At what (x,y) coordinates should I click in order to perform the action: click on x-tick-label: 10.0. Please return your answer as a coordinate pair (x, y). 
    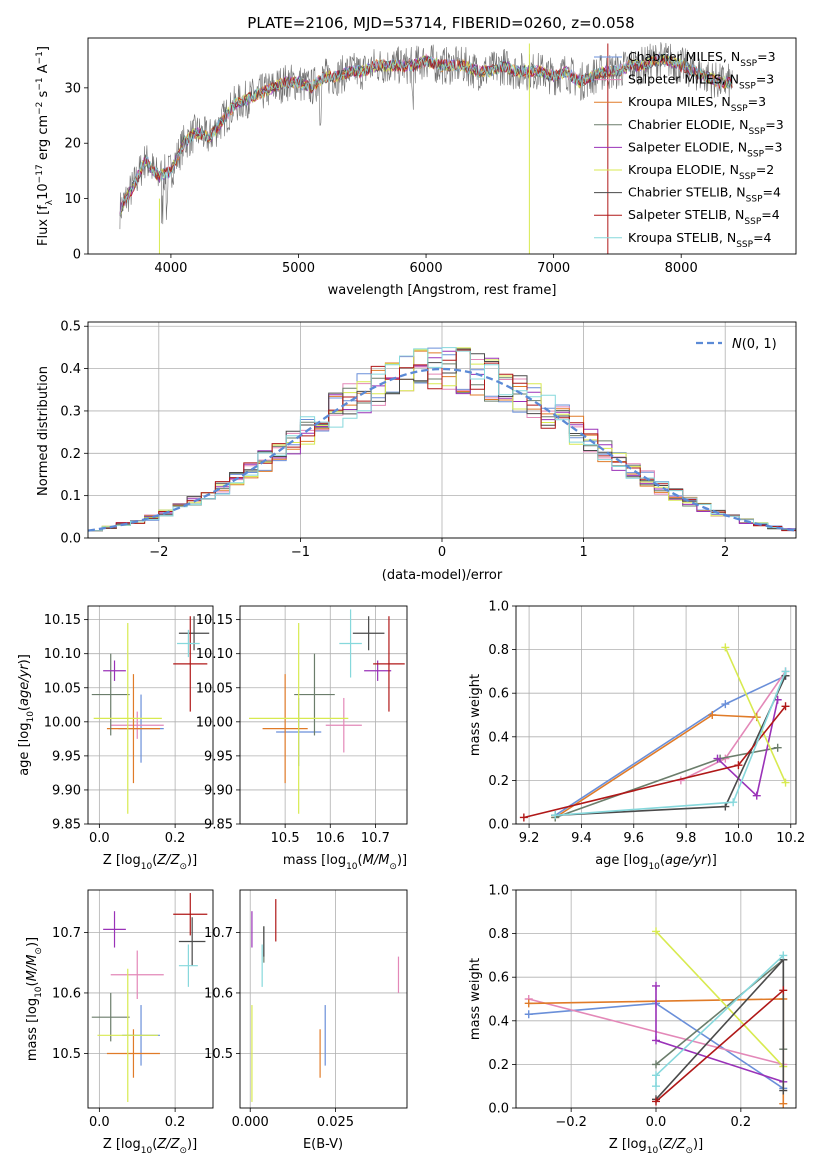
    Looking at the image, I should click on (738, 838).